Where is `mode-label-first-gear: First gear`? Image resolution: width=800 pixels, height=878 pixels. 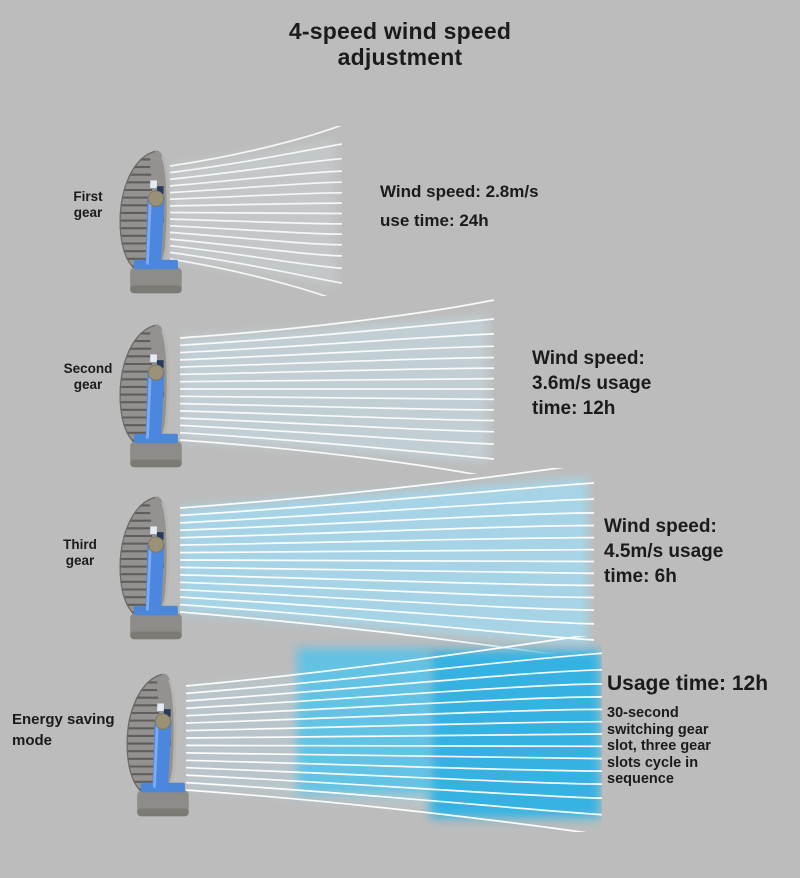
mode-label-first-gear: First gear is located at coordinates (88, 204).